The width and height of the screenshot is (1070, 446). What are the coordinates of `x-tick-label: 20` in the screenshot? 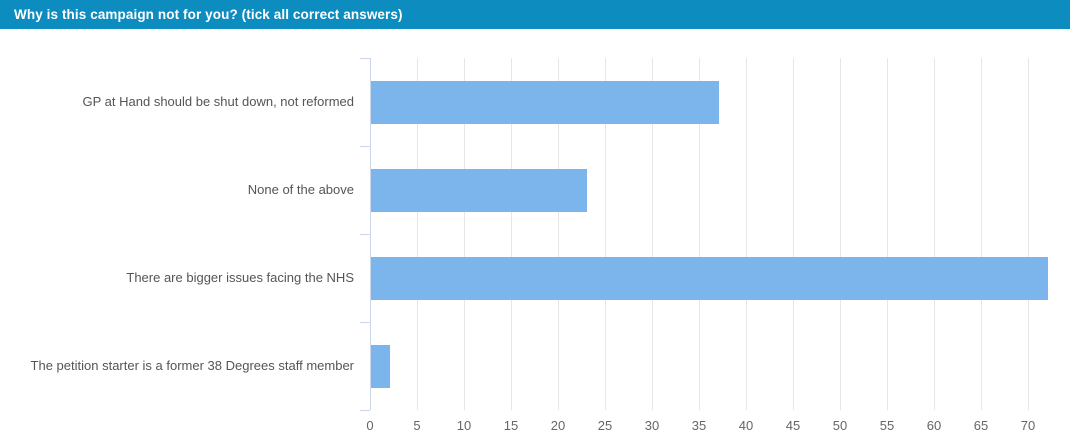 It's located at (558, 425).